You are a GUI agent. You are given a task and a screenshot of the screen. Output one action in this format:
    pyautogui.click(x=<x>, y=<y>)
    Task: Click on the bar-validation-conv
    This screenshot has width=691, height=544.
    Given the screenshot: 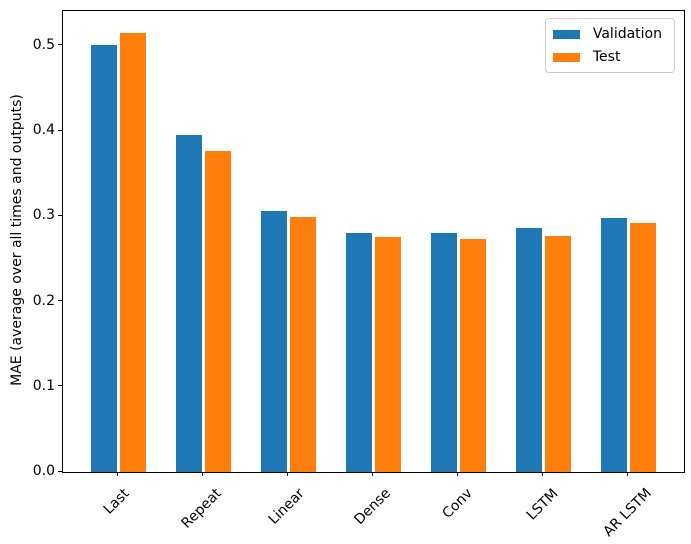 What is the action you would take?
    pyautogui.click(x=444, y=352)
    